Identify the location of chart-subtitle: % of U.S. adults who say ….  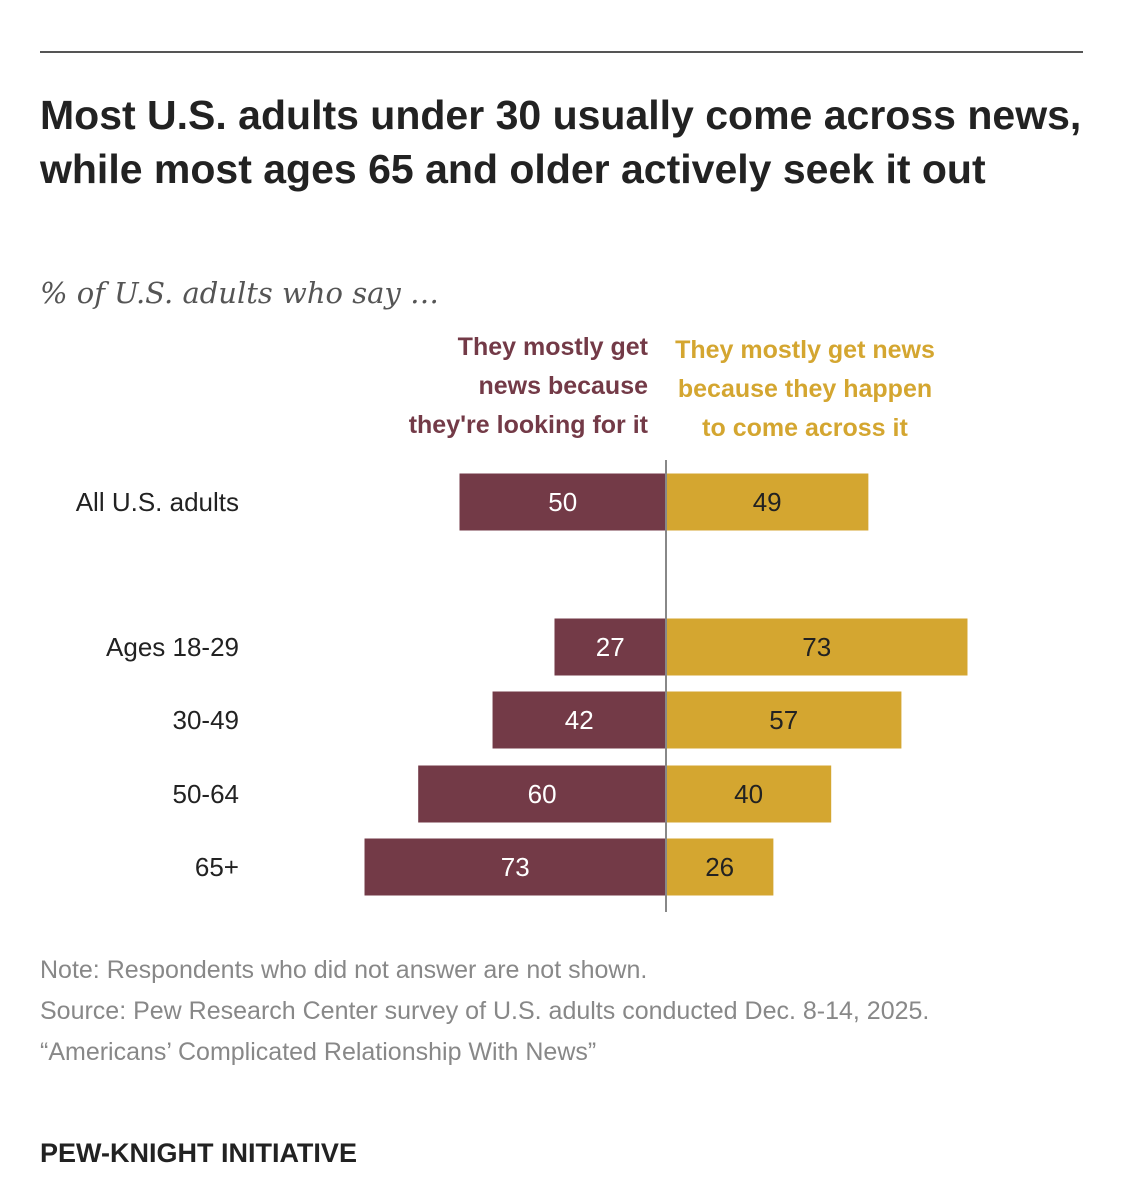
(239, 293).